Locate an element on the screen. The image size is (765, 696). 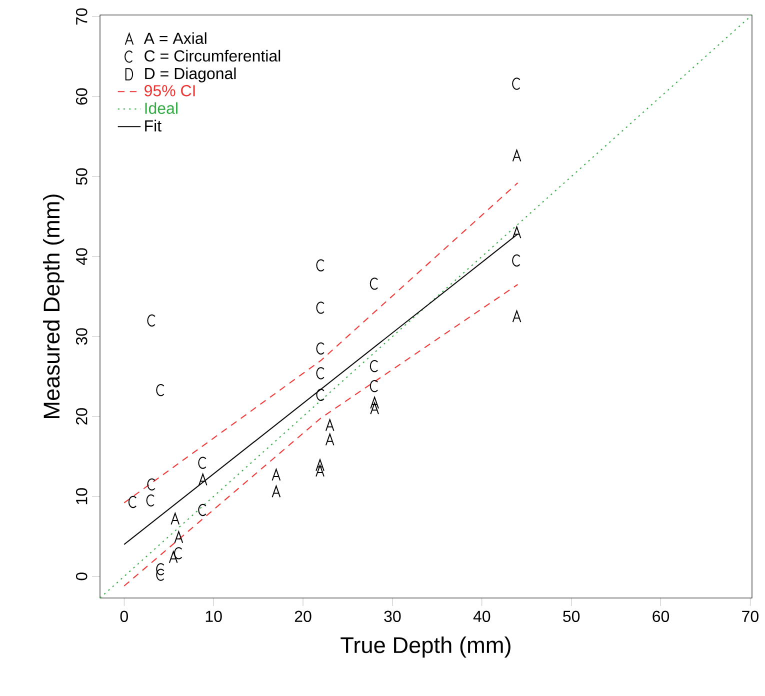
legend-label: D = Diagonal is located at coordinates (190, 74).